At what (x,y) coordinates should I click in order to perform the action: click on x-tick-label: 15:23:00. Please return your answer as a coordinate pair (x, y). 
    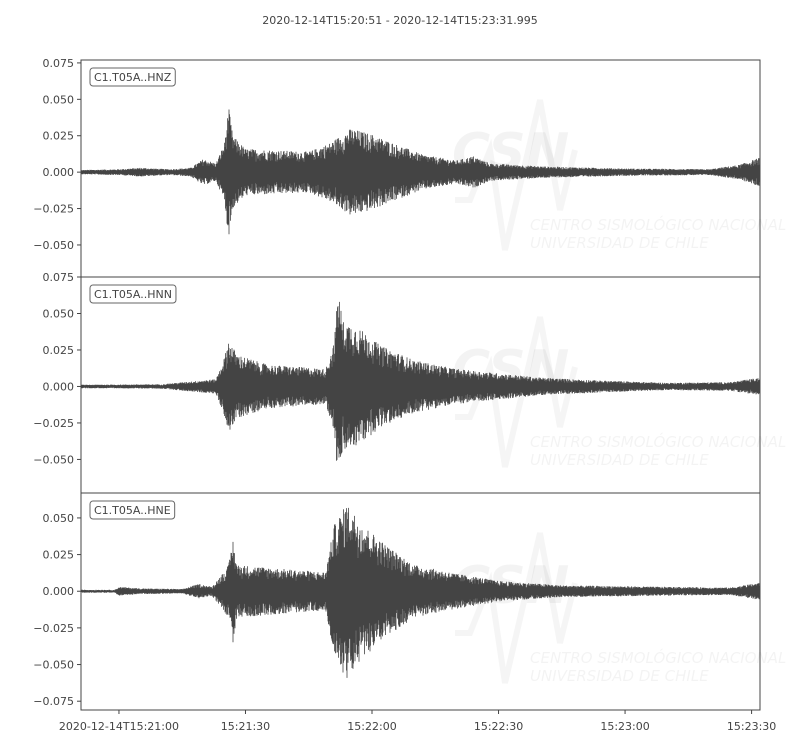
    Looking at the image, I should click on (624, 726).